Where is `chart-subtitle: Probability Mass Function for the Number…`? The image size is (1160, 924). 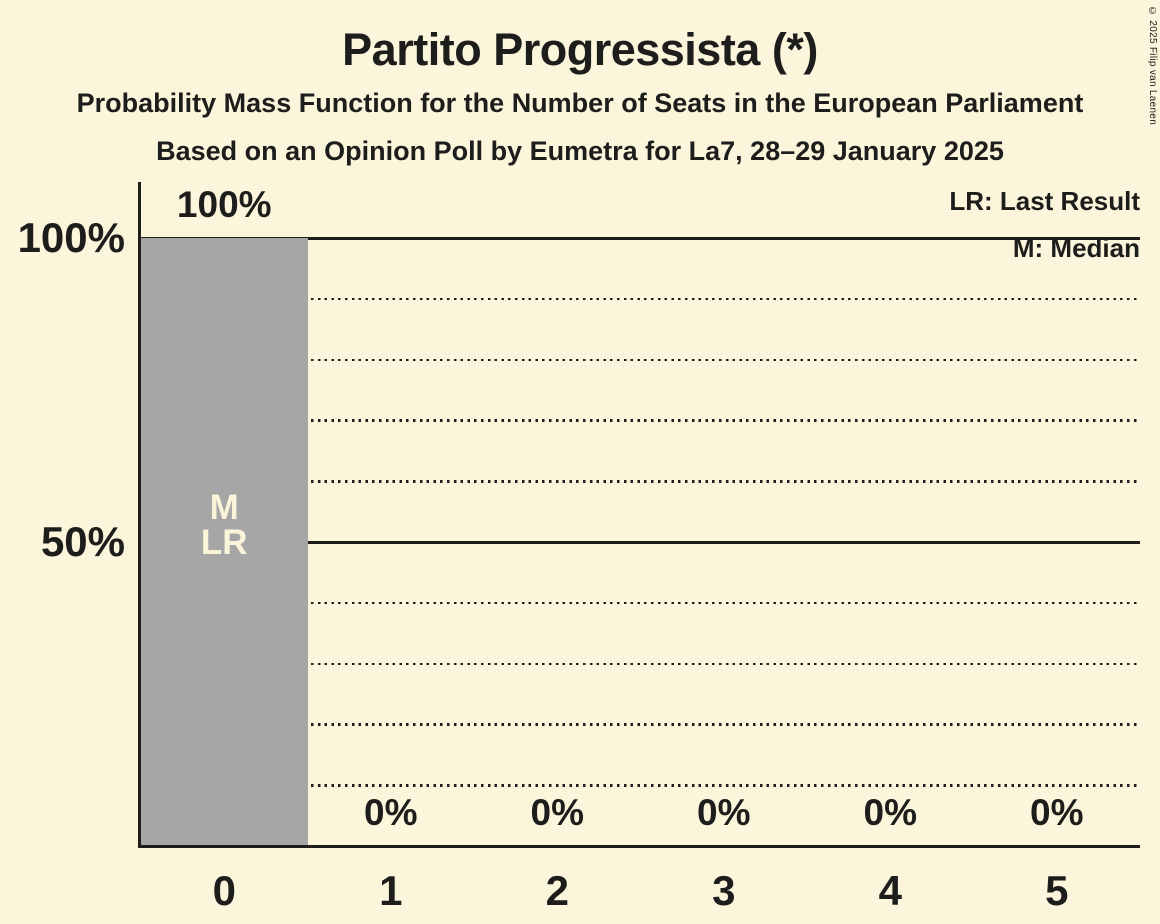 chart-subtitle: Probability Mass Function for the Number… is located at coordinates (580, 103).